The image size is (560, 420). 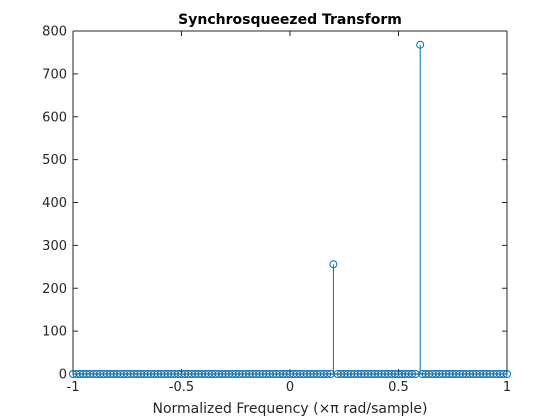 What do you see at coordinates (73, 387) in the screenshot?
I see `x-tick-label: -1` at bounding box center [73, 387].